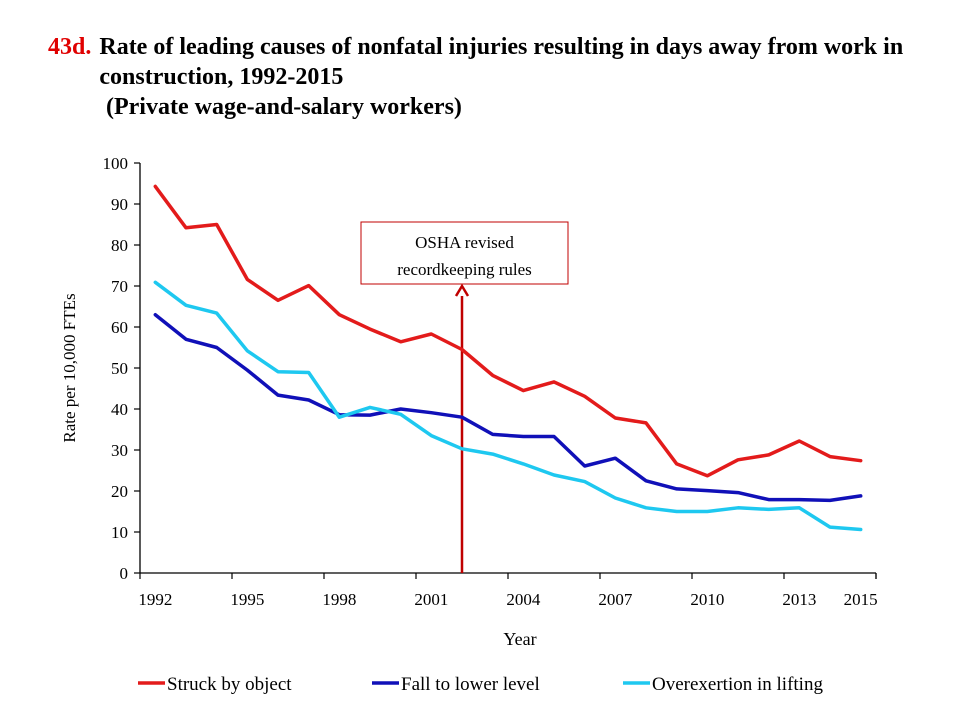  Describe the element at coordinates (519, 639) in the screenshot. I see `x-axis-label: Year` at that location.